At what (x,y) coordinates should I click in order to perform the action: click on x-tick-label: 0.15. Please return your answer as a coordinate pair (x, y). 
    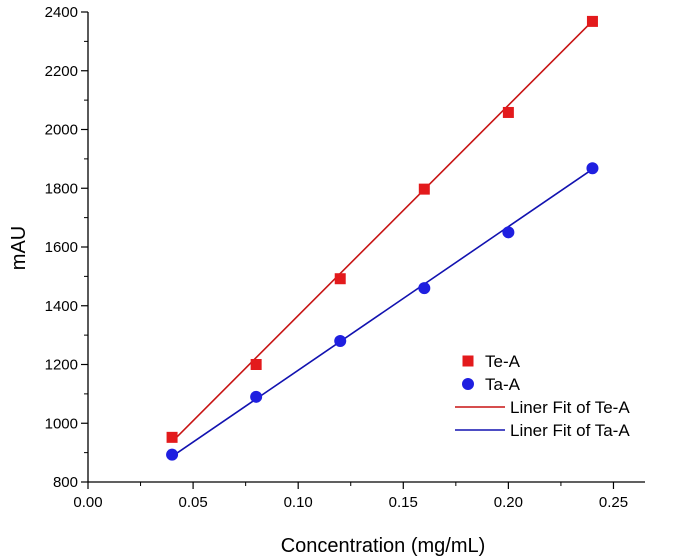
    Looking at the image, I should click on (403, 502).